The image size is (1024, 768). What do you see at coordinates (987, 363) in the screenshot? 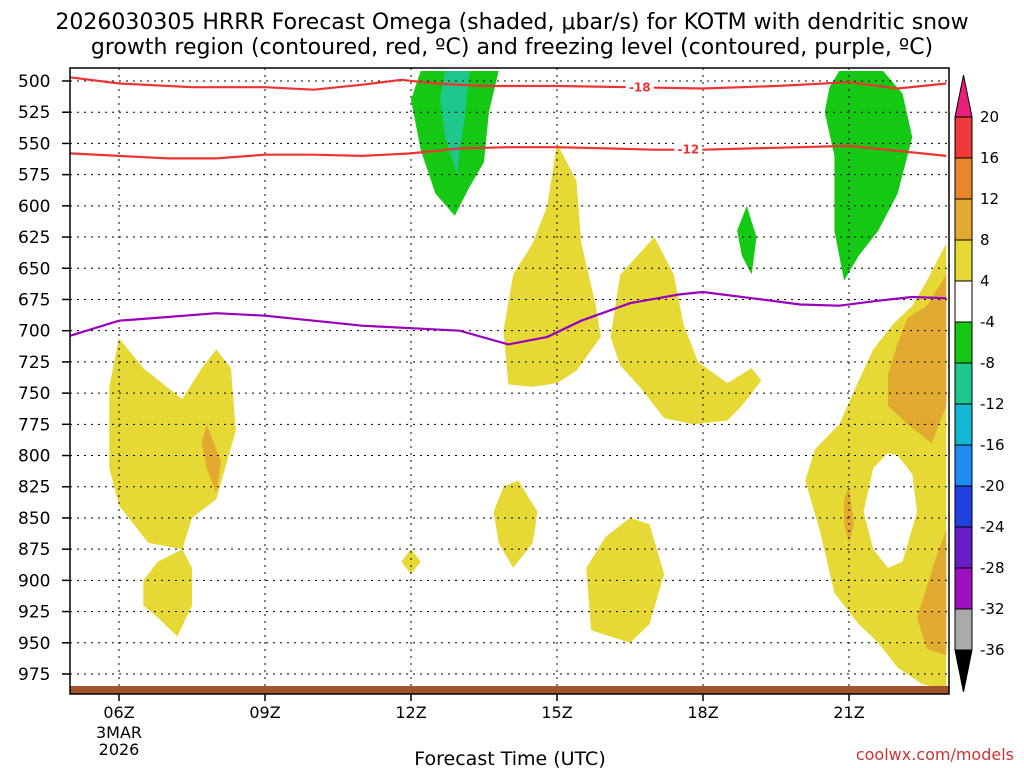
I see `colorbar-tick-minus8: -8` at bounding box center [987, 363].